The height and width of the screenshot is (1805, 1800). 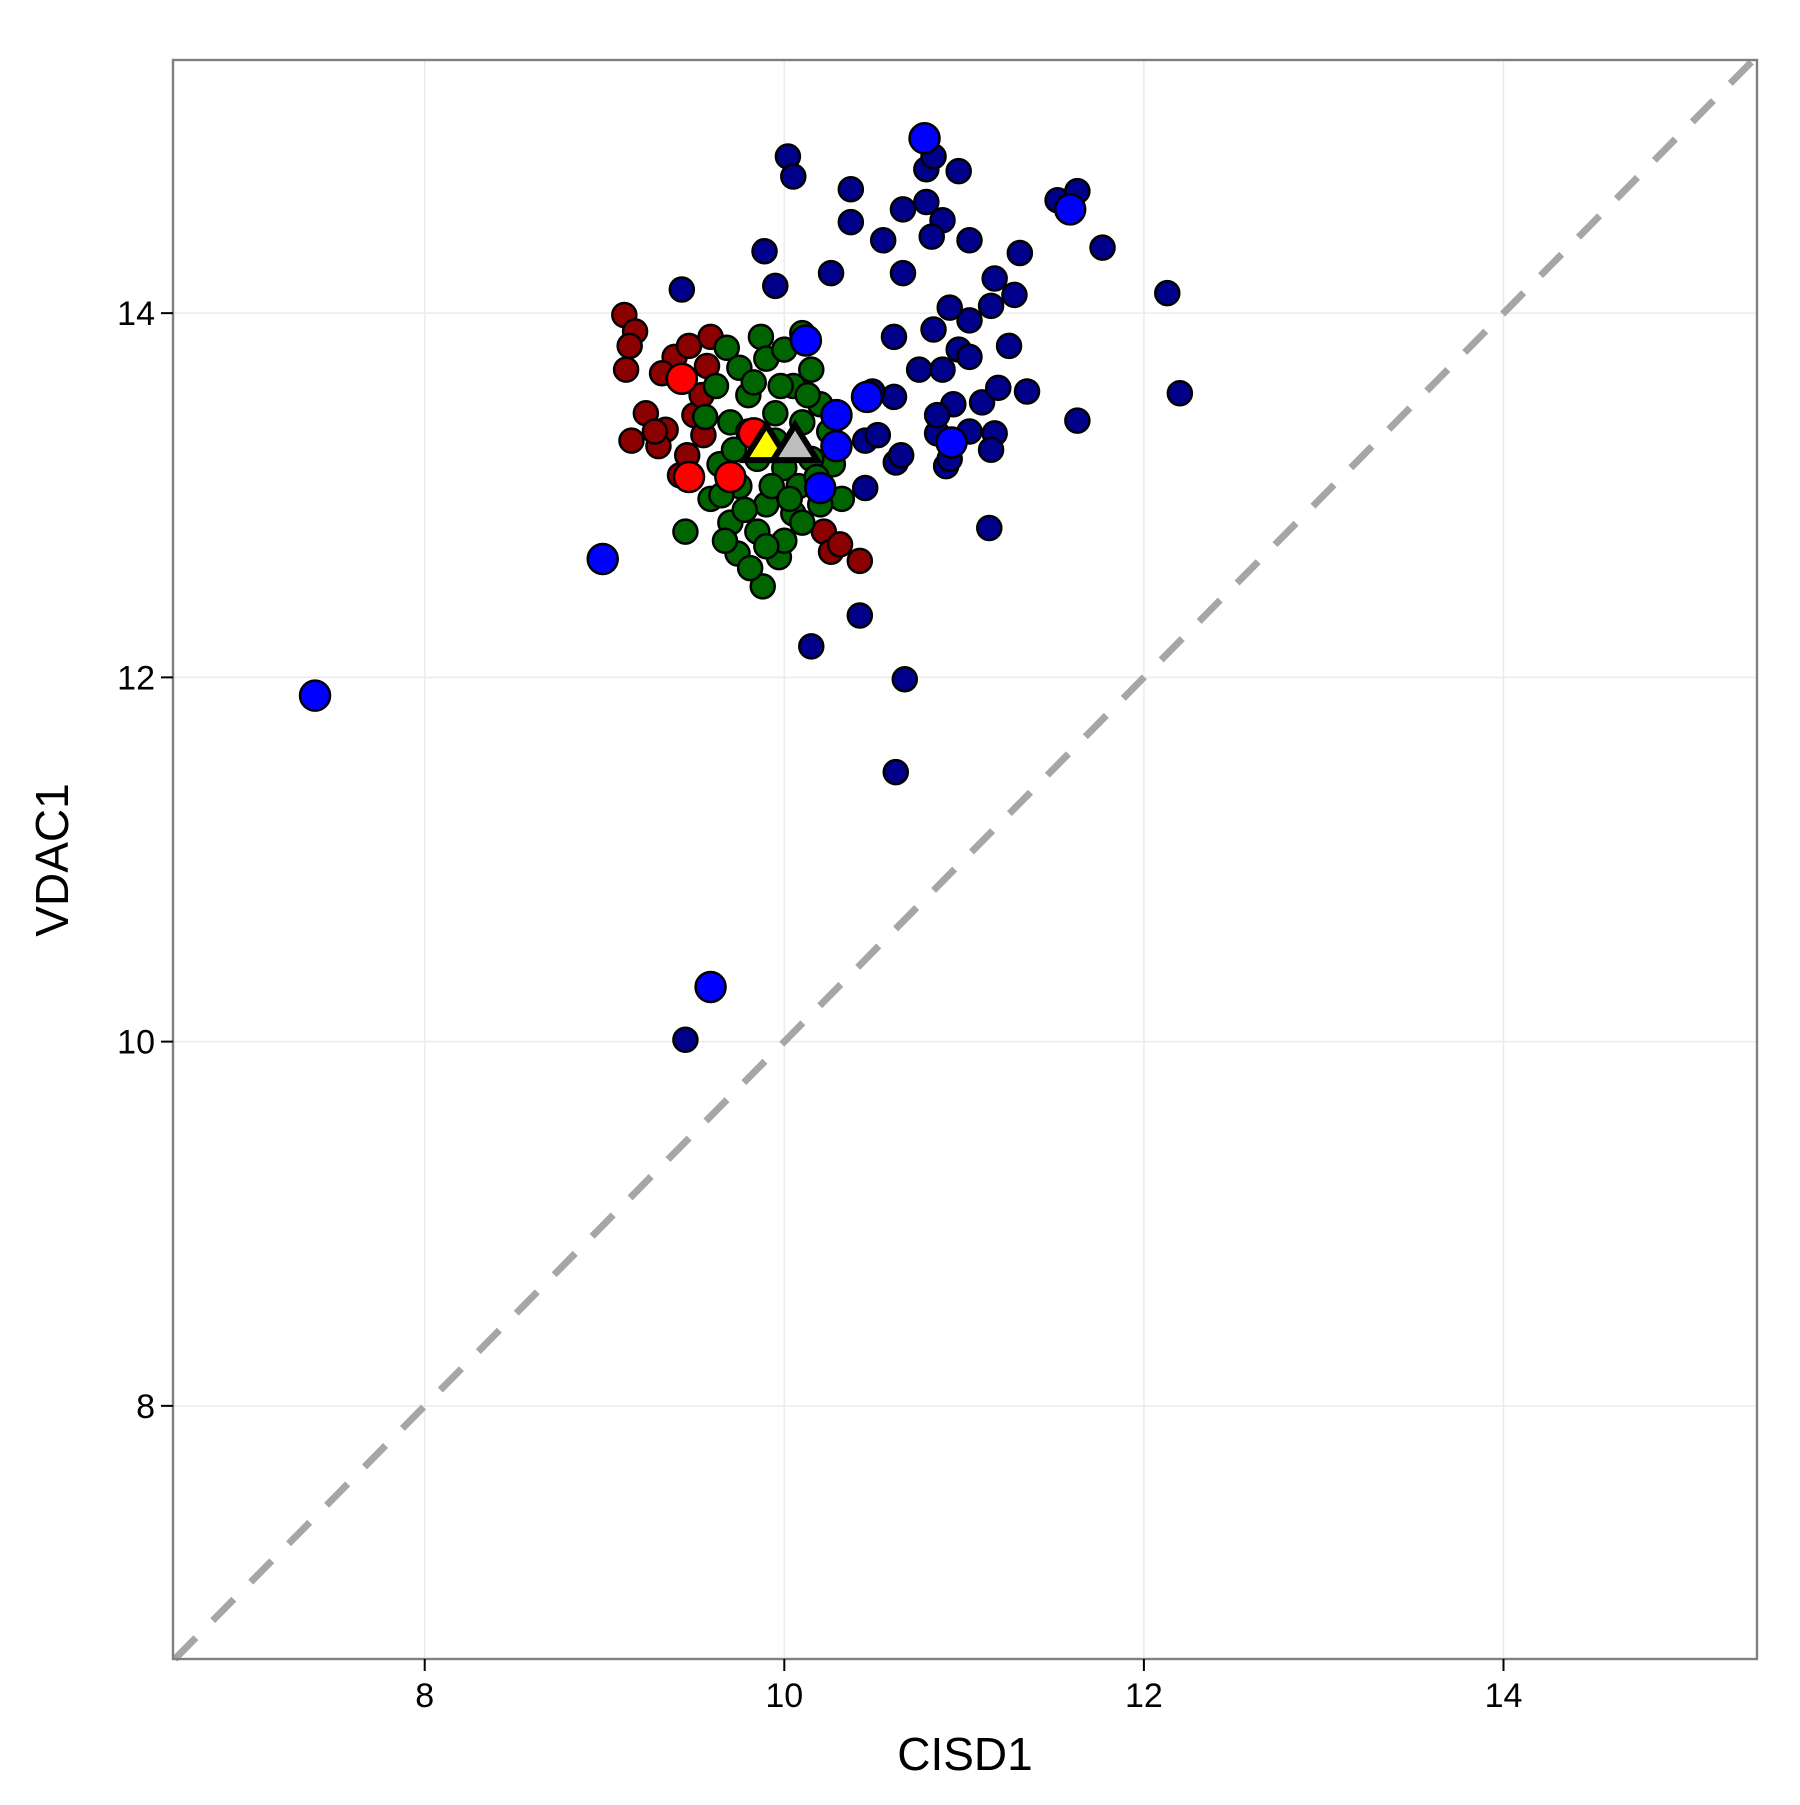 I want to click on x-tick-label: 12, so click(x=1144, y=1696).